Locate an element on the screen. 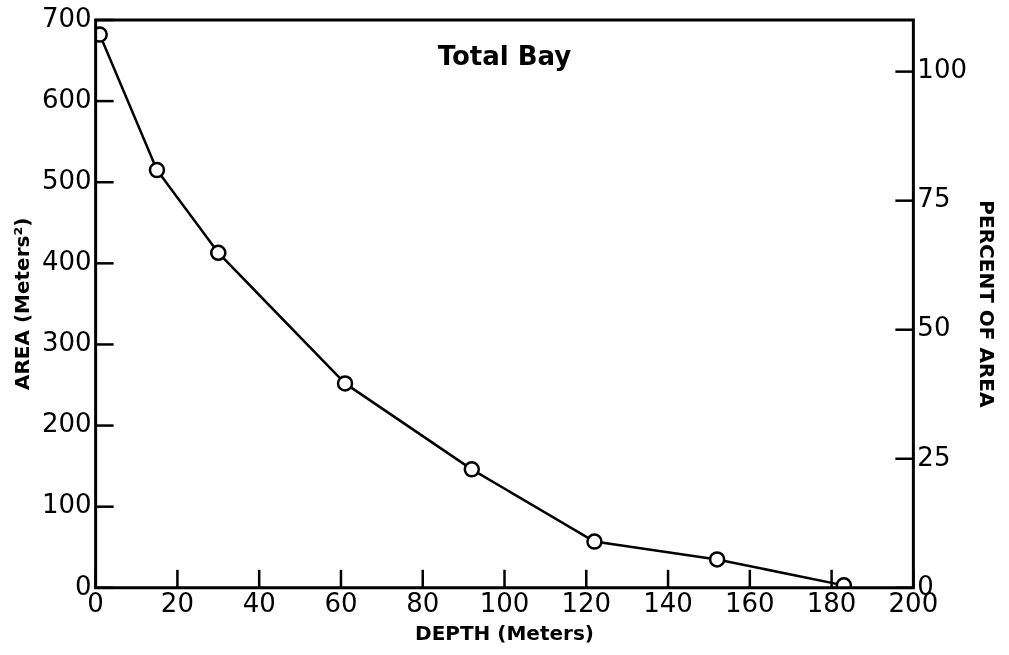  y-tick-label: 500 is located at coordinates (66, 179).